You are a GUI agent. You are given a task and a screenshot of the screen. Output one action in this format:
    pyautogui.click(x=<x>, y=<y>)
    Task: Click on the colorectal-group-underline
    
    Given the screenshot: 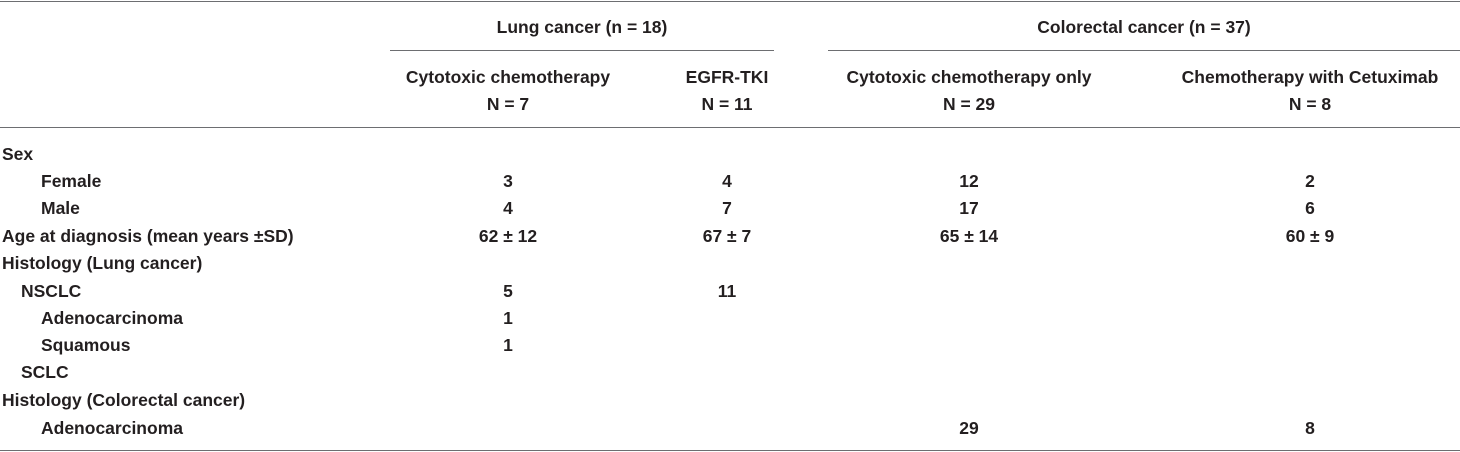 What is the action you would take?
    pyautogui.click(x=1144, y=50)
    